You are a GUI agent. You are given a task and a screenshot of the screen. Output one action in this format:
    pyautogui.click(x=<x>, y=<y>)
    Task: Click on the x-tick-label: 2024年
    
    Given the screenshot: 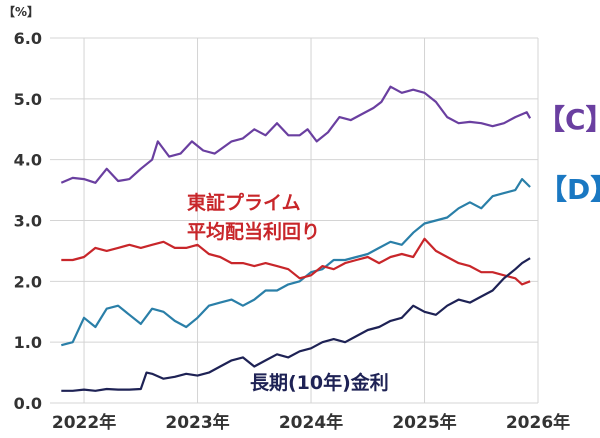 What is the action you would take?
    pyautogui.click(x=311, y=422)
    